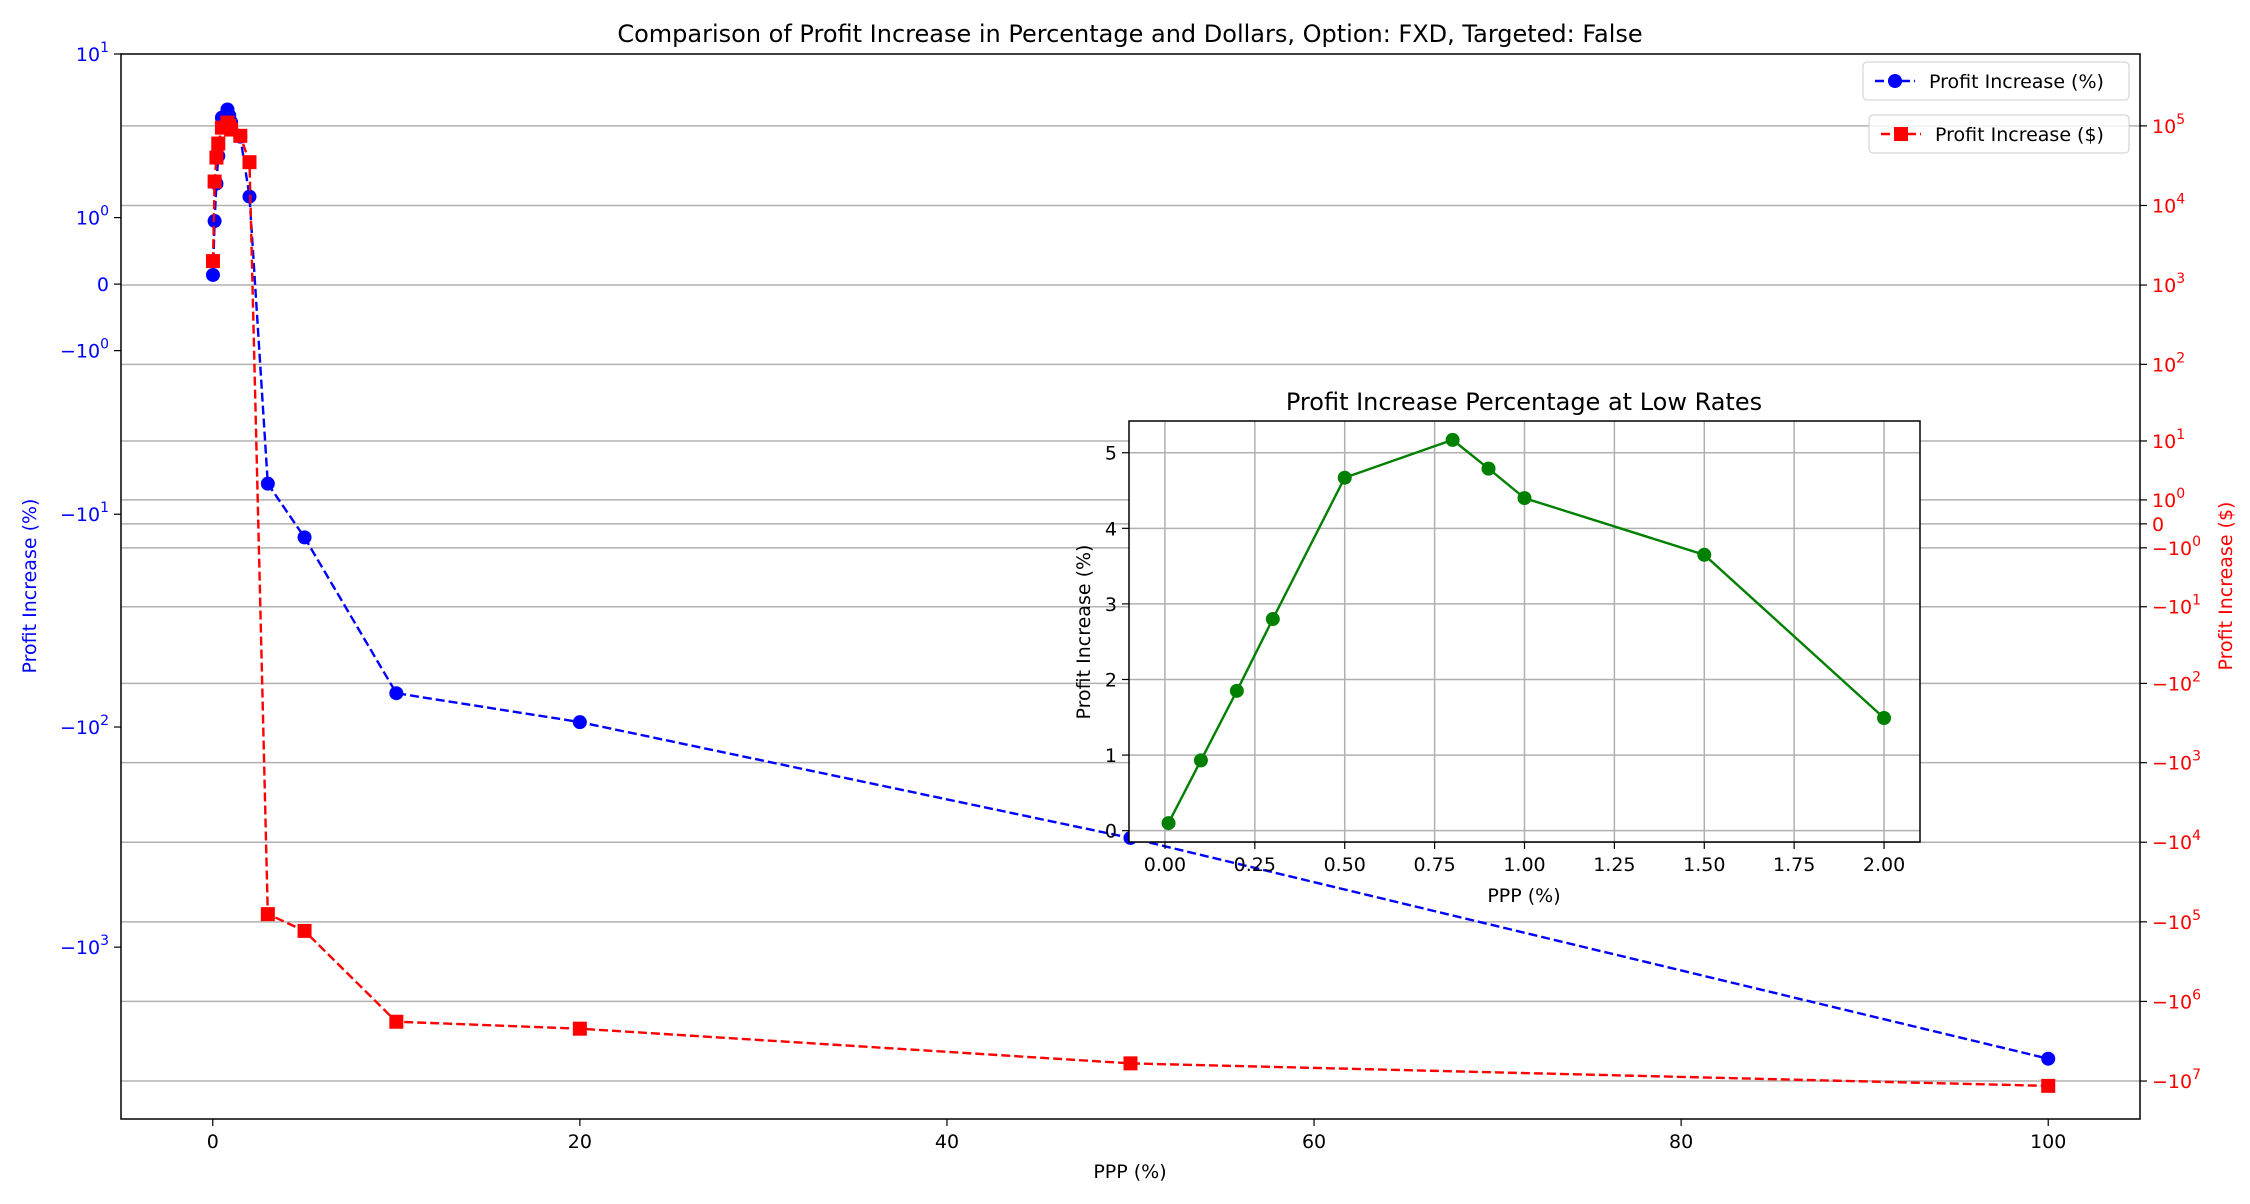 This screenshot has height=1204, width=2250. Describe the element at coordinates (1794, 865) in the screenshot. I see `inset-x-tick-label: 1.75` at that location.